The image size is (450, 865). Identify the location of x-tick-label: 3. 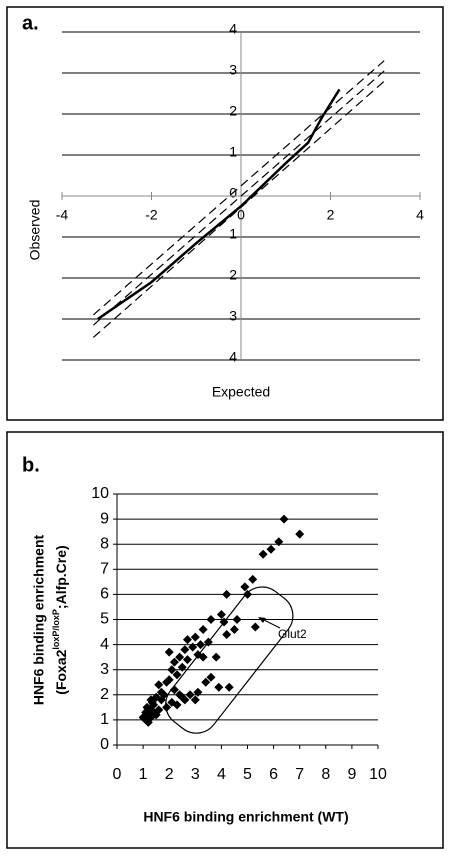
(195, 774).